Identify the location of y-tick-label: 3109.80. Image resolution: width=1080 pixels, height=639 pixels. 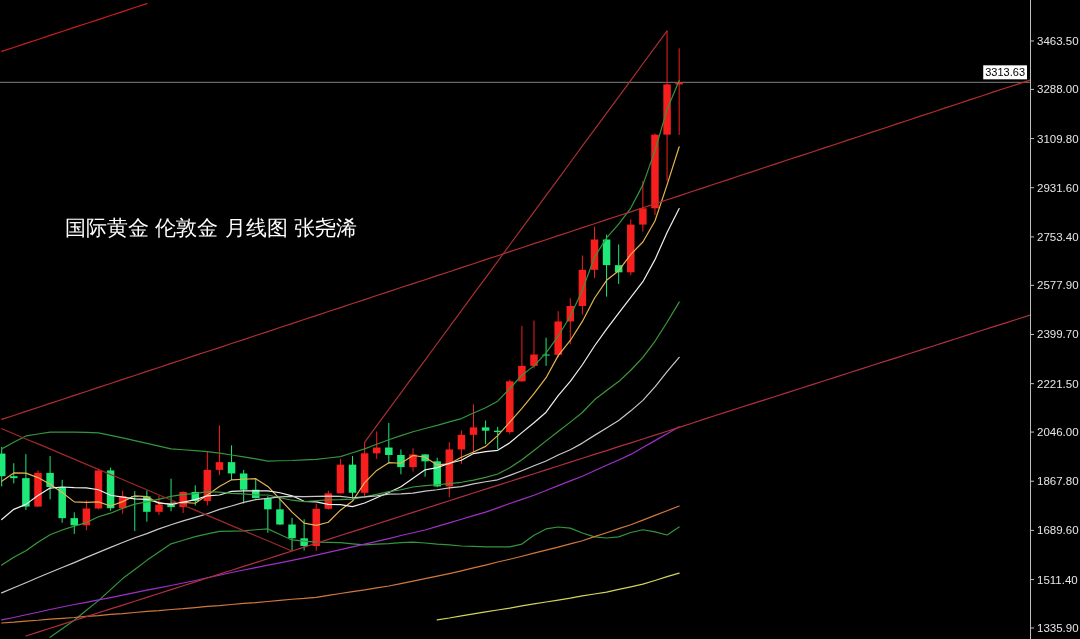
(1058, 138).